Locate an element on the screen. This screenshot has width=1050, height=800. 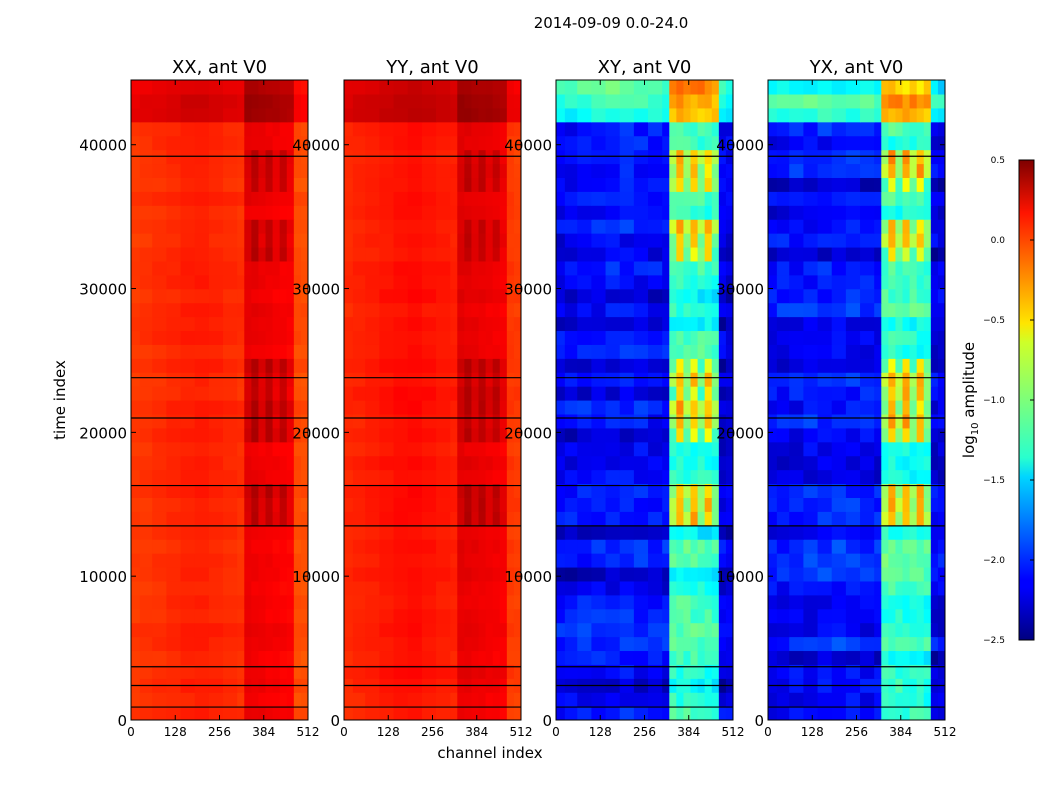
heatmap-cells is located at coordinates (219, 400).